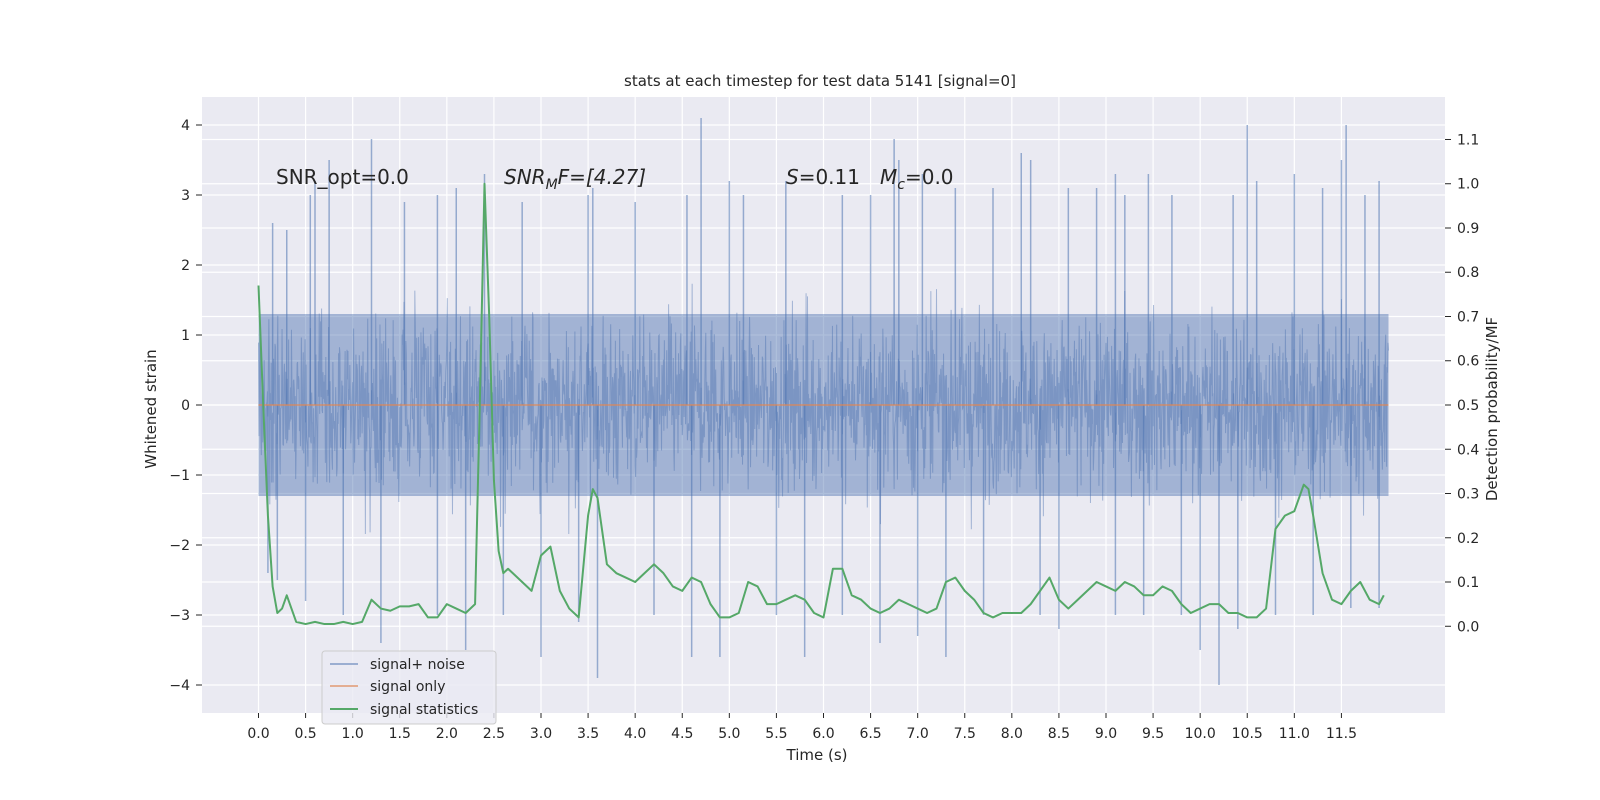 Image resolution: width=1600 pixels, height=800 pixels. I want to click on x-tick-label-11: 5.5, so click(776, 734).